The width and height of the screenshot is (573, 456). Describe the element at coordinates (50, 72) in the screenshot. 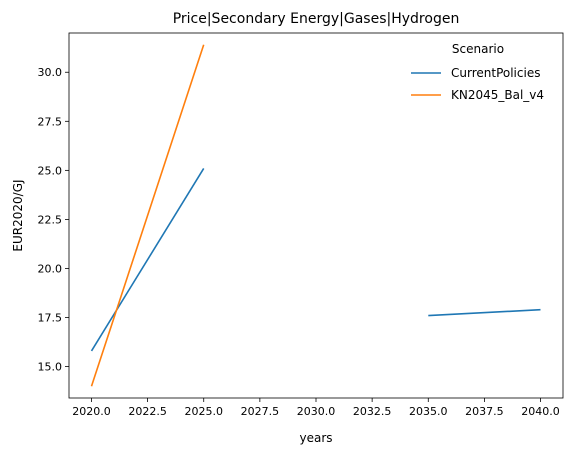

I see `y-tick-label: 30.0` at that location.